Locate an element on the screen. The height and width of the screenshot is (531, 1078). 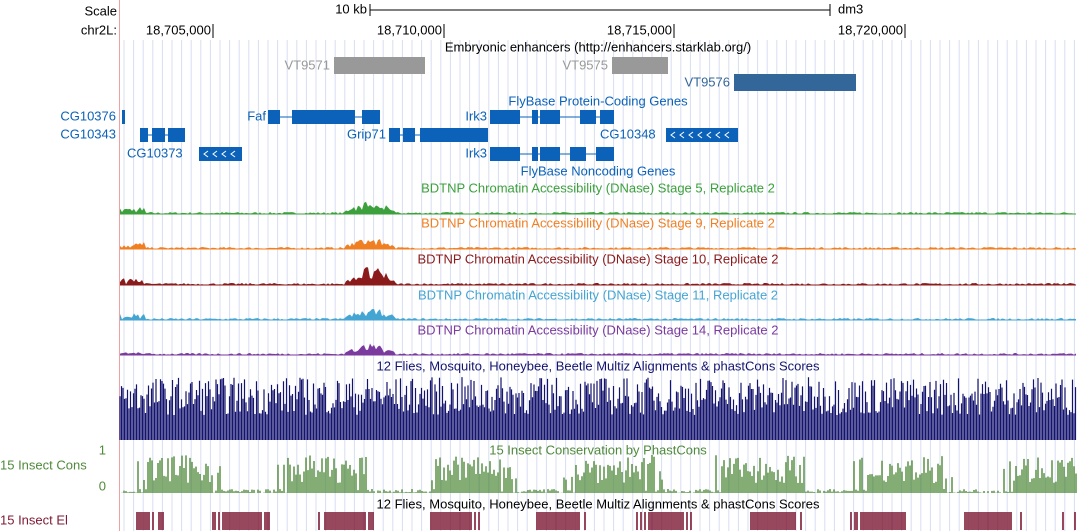
conserved-elements is located at coordinates (606, 521).